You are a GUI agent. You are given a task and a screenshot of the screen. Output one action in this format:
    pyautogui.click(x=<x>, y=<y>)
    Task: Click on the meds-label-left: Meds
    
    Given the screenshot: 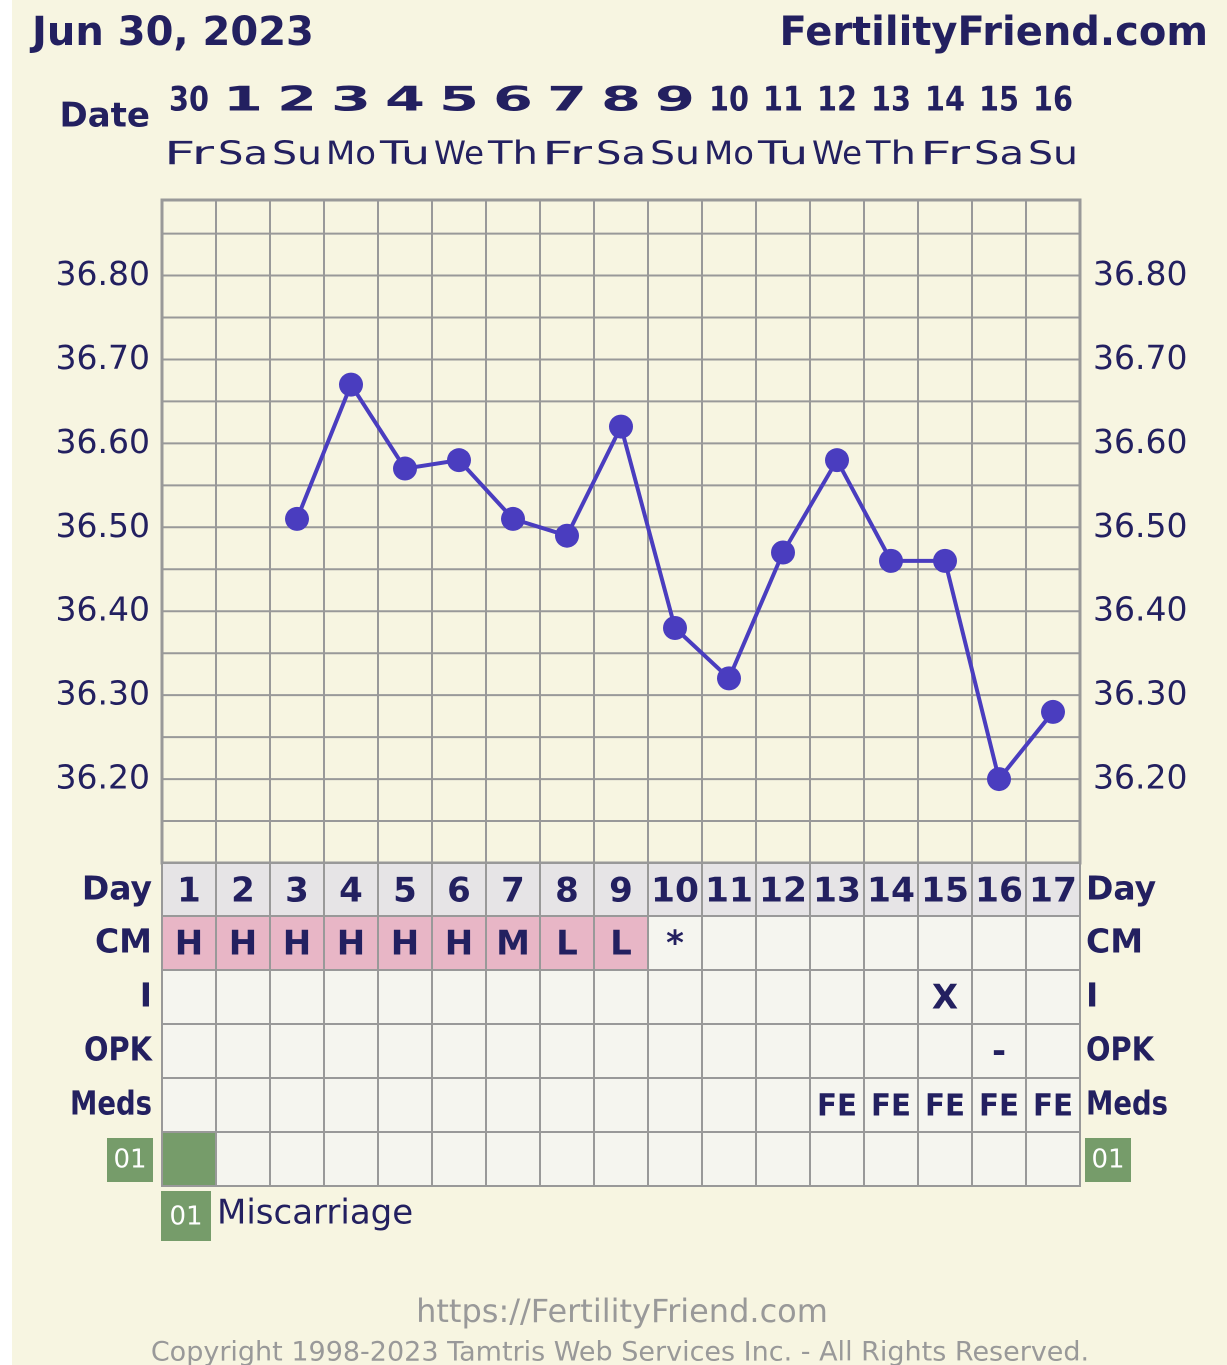 What is the action you would take?
    pyautogui.click(x=111, y=1103)
    